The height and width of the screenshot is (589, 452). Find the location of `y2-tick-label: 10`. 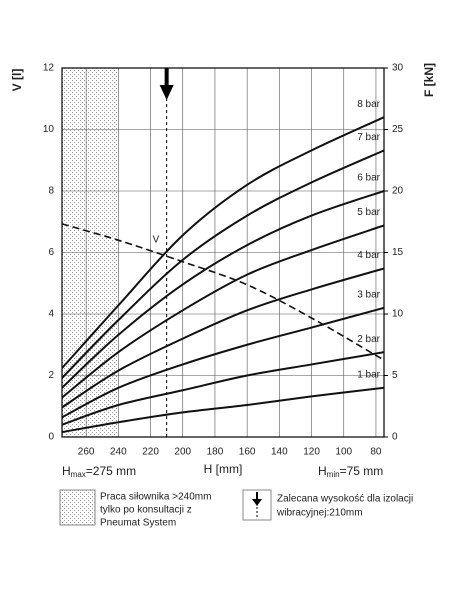

y2-tick-label: 10 is located at coordinates (398, 314).